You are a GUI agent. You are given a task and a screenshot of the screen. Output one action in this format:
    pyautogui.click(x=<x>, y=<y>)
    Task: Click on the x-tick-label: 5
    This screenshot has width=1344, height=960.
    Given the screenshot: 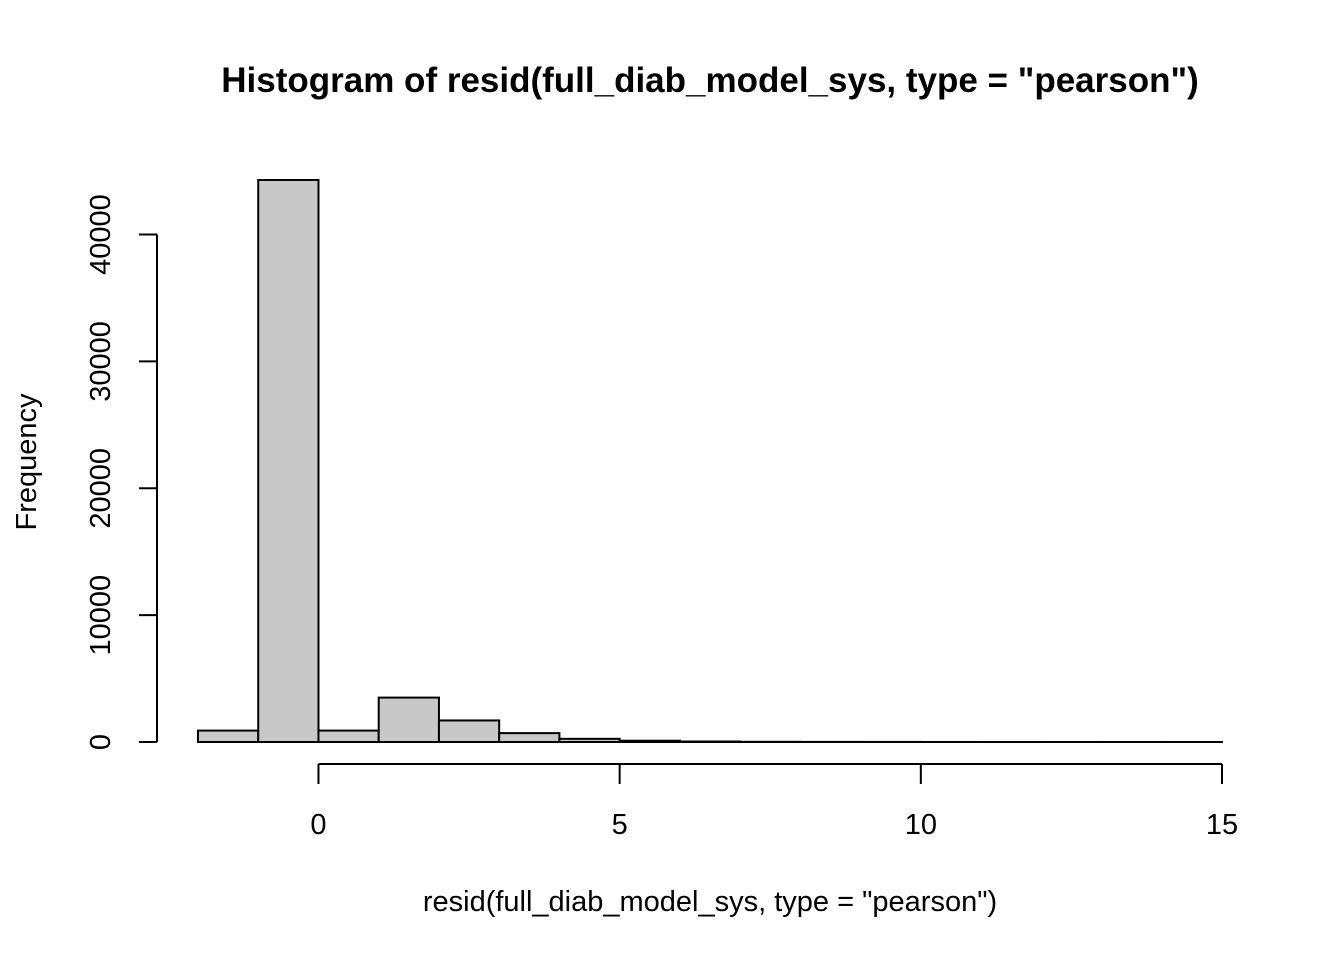 What is the action you would take?
    pyautogui.click(x=620, y=825)
    